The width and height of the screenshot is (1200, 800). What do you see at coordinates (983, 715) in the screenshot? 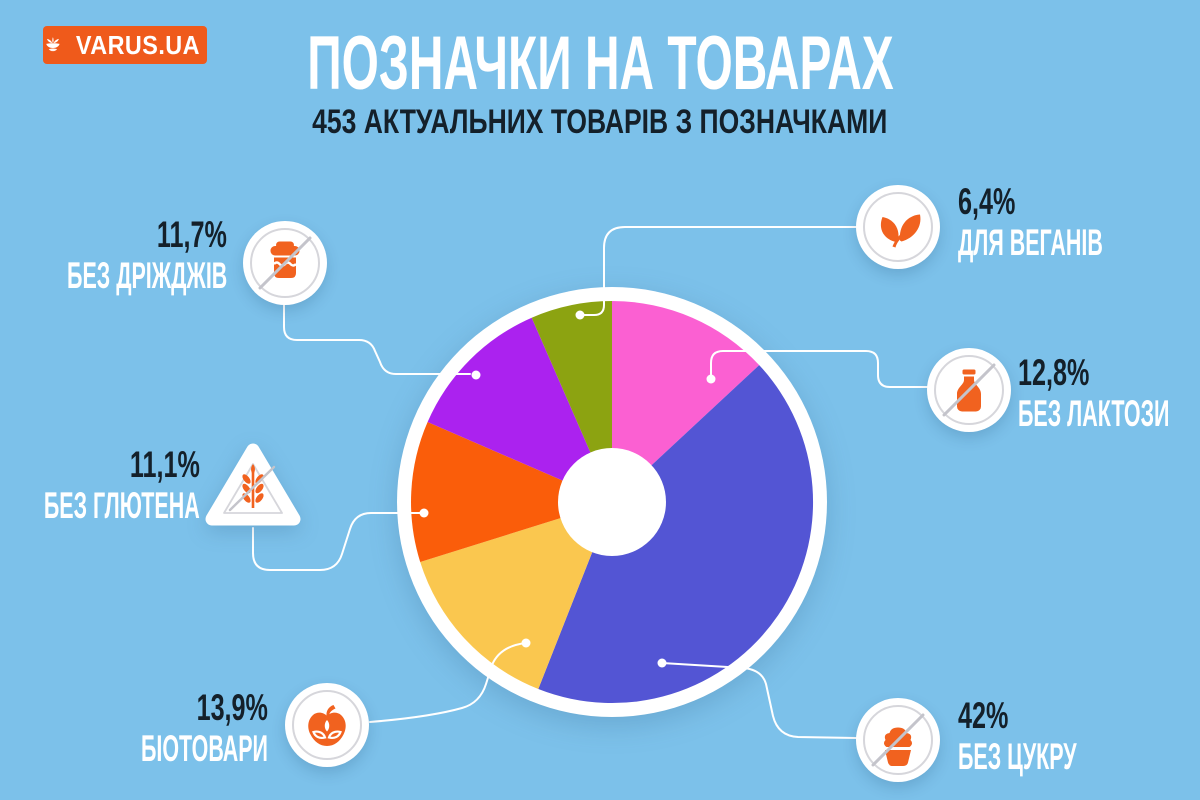
I see `callout-sugar-percent: 42%` at bounding box center [983, 715].